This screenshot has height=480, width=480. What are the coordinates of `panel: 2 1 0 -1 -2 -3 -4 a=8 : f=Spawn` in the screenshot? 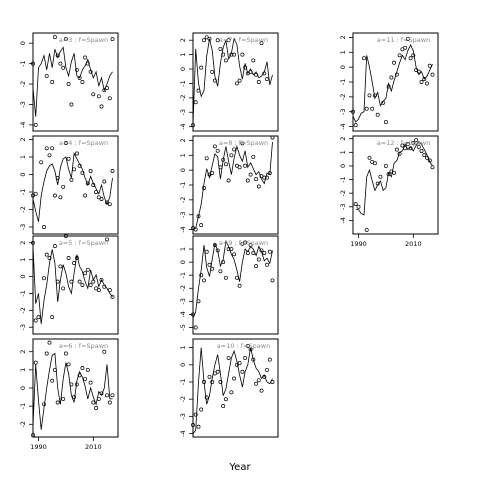 It's located at (229, 185).